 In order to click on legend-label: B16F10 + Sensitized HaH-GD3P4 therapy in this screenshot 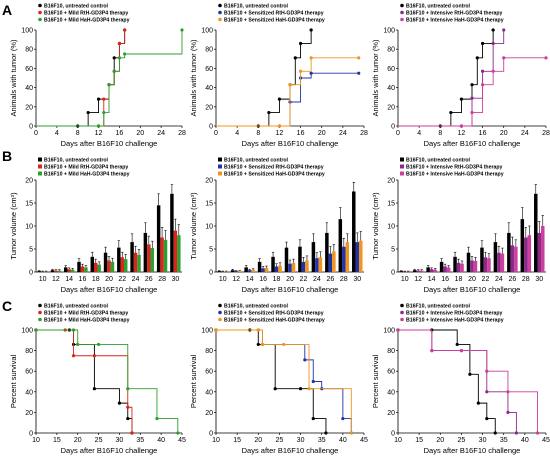, I will do `click(274, 175)`.